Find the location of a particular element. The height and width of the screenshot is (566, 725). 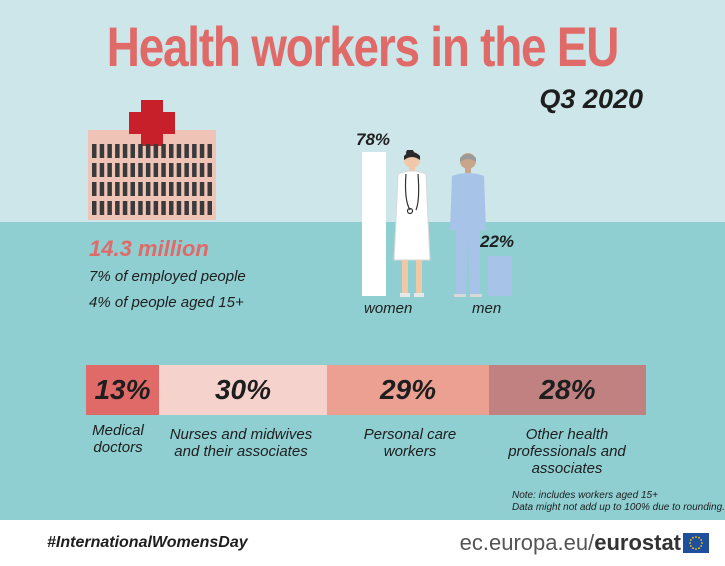

category-label-personal-care: Personal care workers is located at coordinates (410, 443).